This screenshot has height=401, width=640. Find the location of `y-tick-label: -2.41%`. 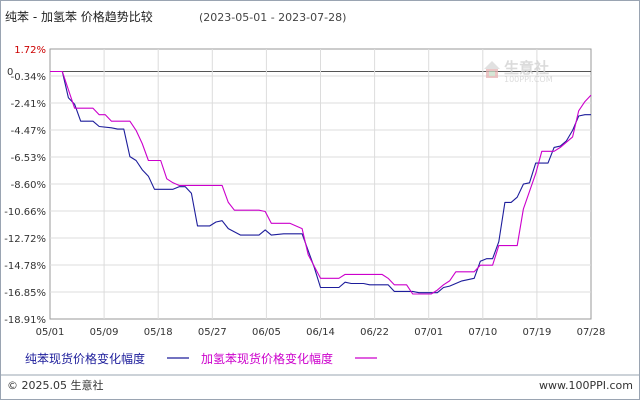

y-tick-label: -2.41% is located at coordinates (28, 104).